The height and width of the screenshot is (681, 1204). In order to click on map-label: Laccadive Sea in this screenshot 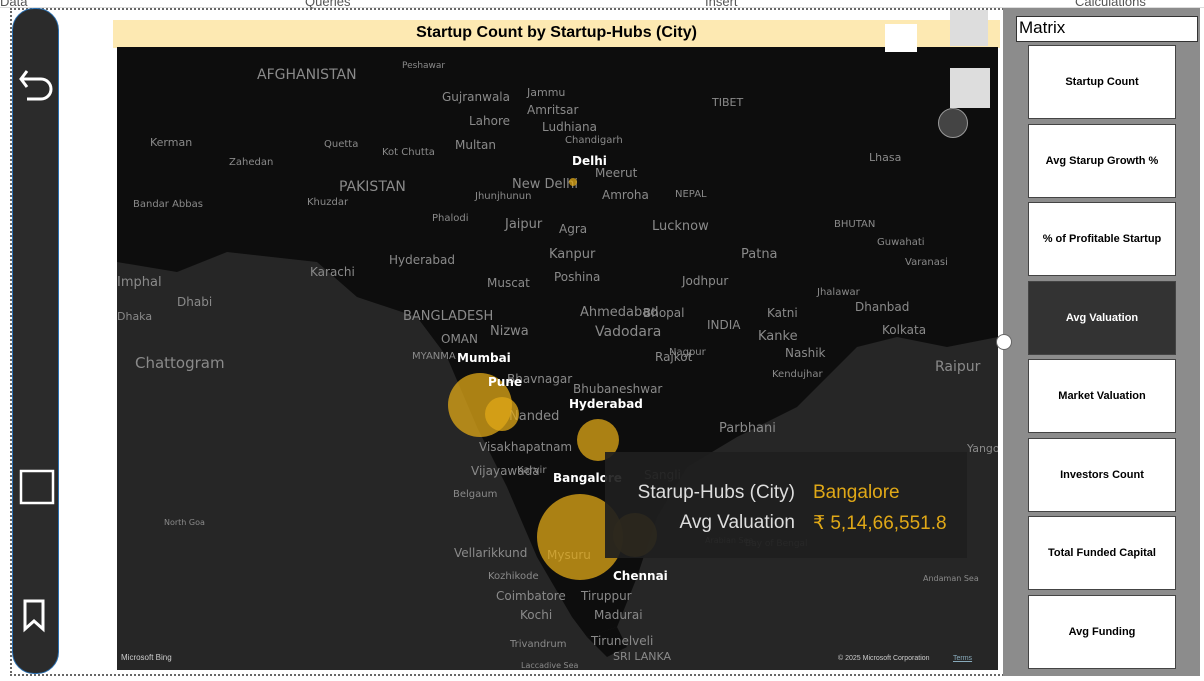, I will do `click(550, 665)`.